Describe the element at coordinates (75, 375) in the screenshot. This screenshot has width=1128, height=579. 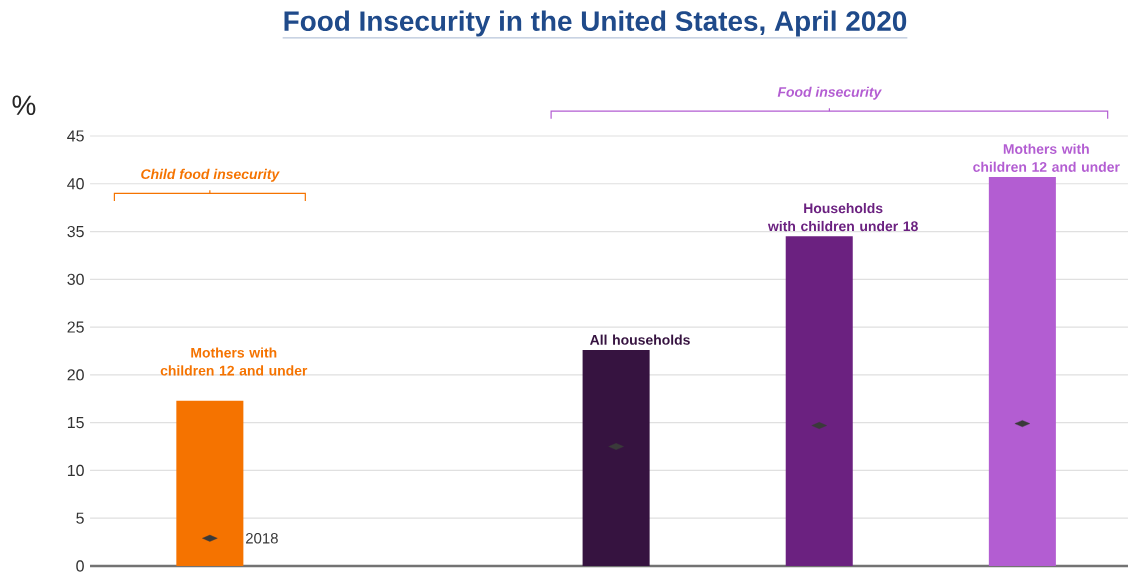
I see `y-tick-label: 20` at that location.